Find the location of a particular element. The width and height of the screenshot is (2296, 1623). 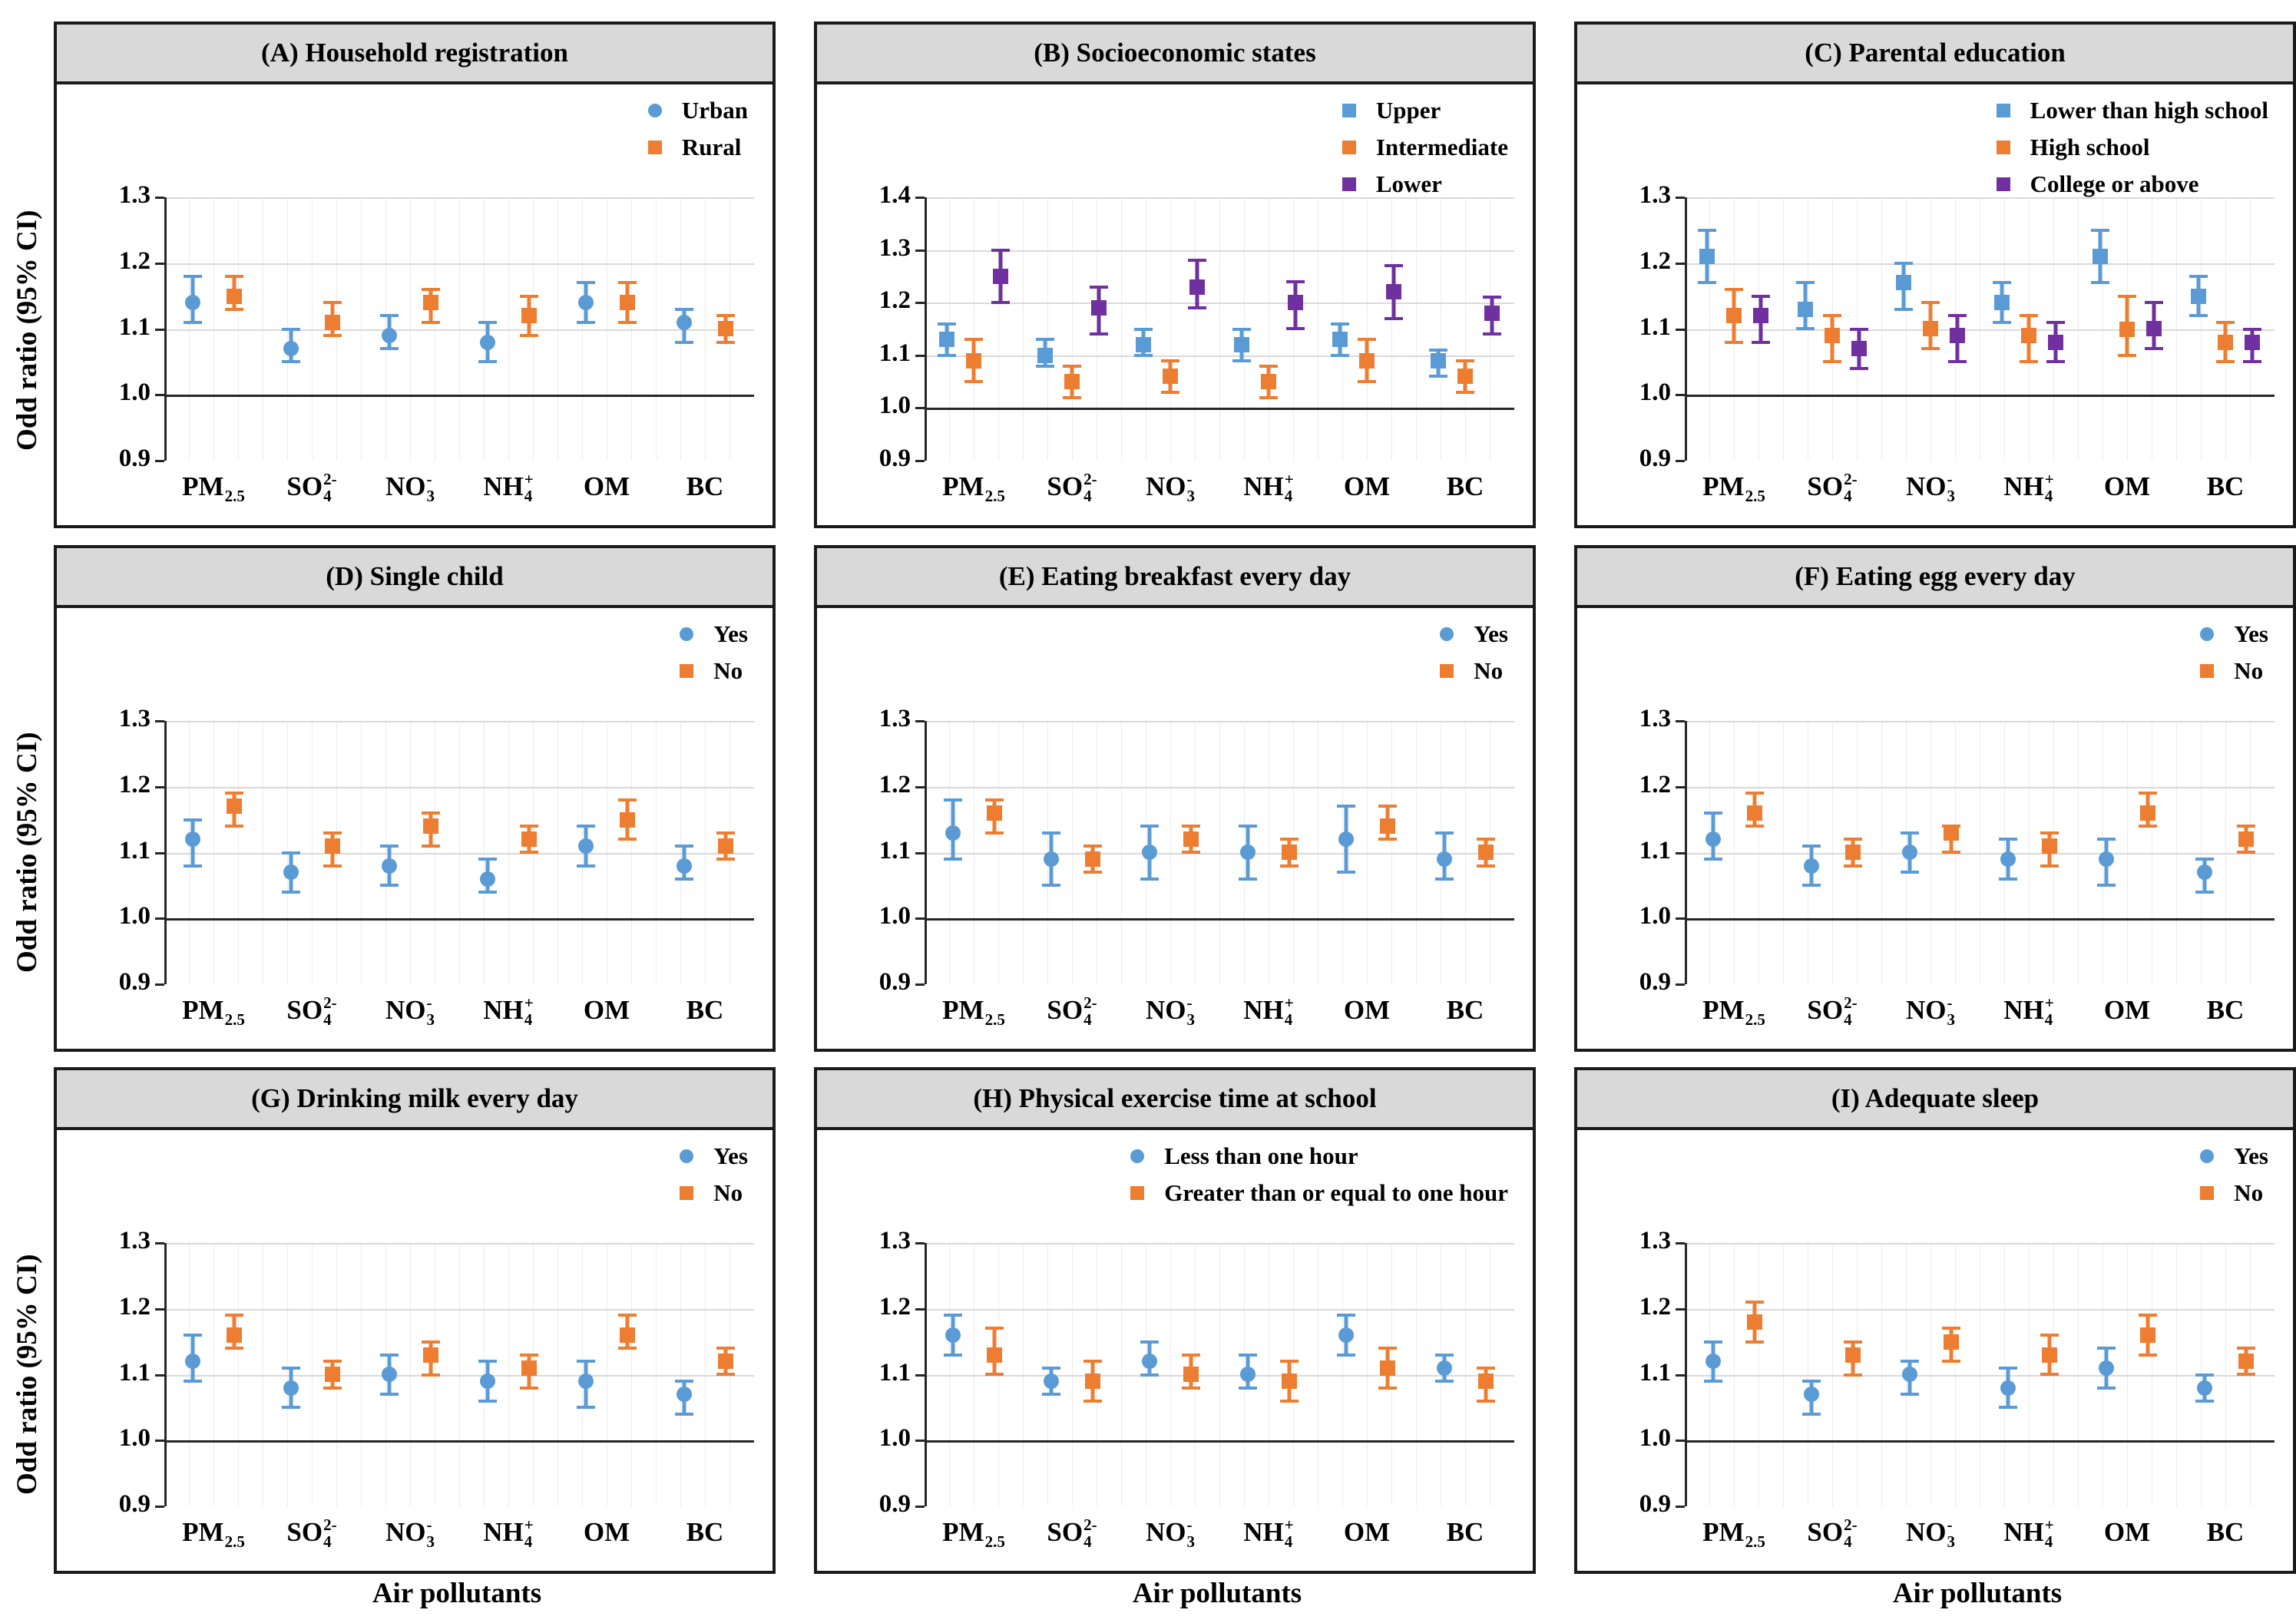

y-tick-label: 1.2 is located at coordinates (134, 784).